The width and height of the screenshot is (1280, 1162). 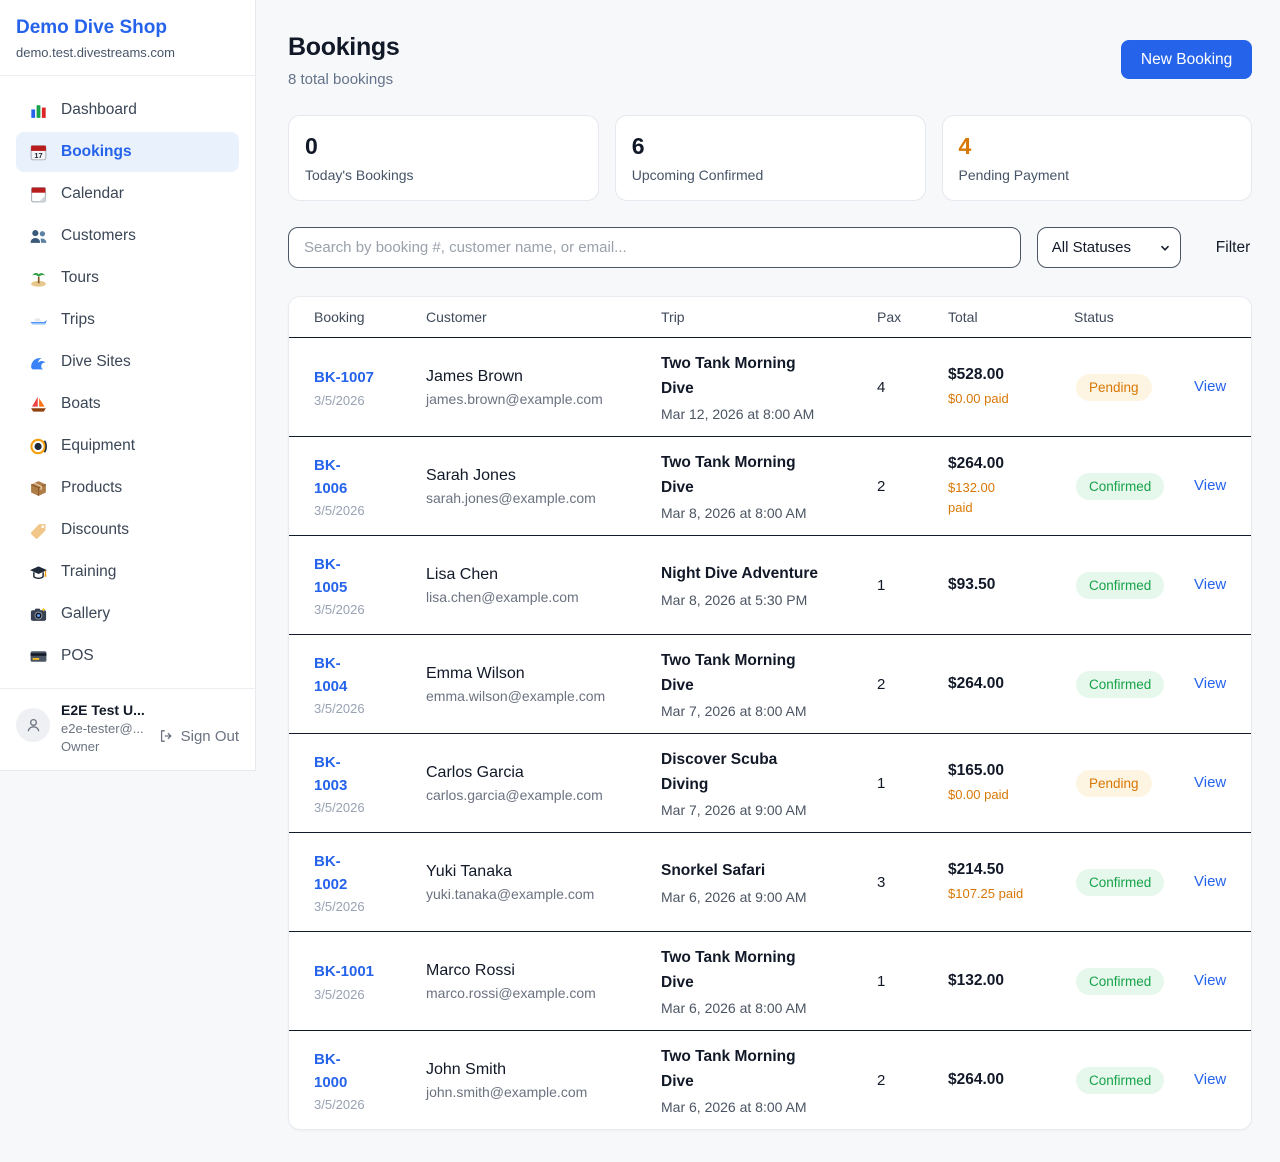 I want to click on stat-label: Today's Bookings, so click(x=359, y=175).